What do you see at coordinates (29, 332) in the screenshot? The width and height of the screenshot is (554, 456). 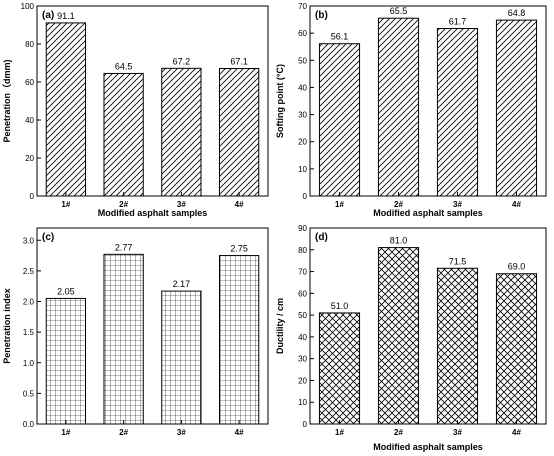 I see `y-tick-label: 1.5` at bounding box center [29, 332].